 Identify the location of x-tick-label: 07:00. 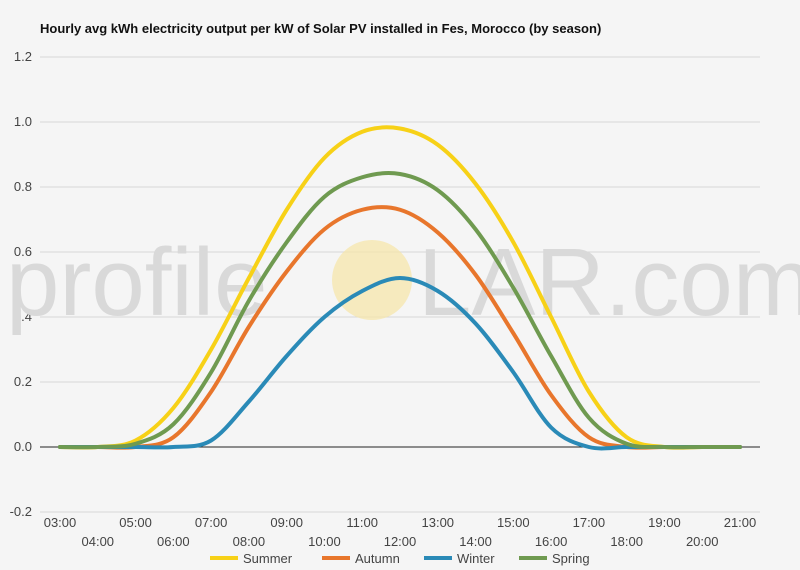
(211, 522).